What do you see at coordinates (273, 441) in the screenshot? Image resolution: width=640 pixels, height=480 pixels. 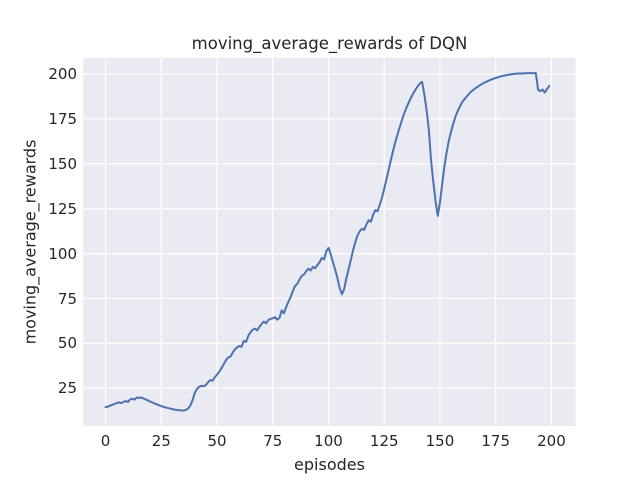 I see `x-tick-label: 75` at bounding box center [273, 441].